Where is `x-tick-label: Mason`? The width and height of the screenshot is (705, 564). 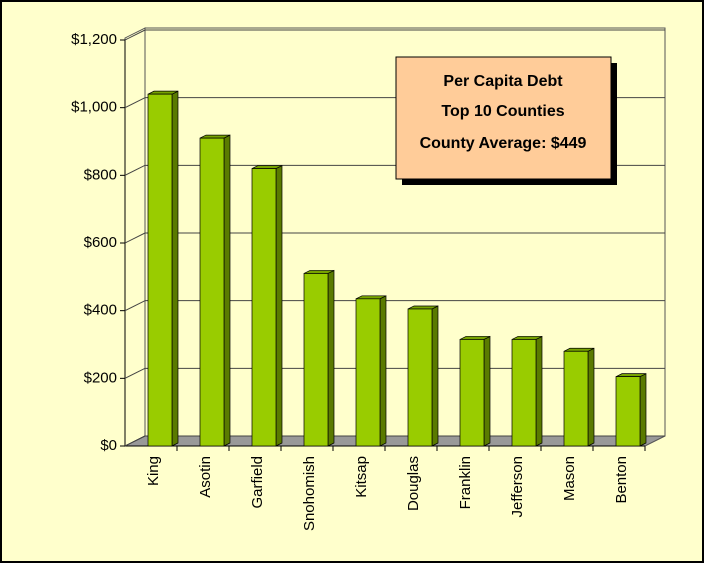 x-tick-label: Mason is located at coordinates (569, 478).